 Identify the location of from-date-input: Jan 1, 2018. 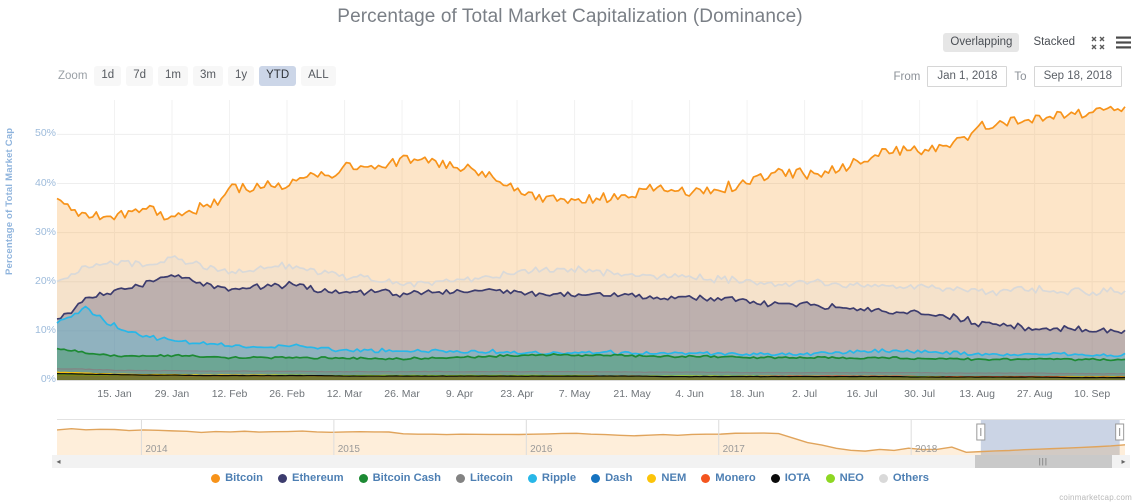
(967, 76).